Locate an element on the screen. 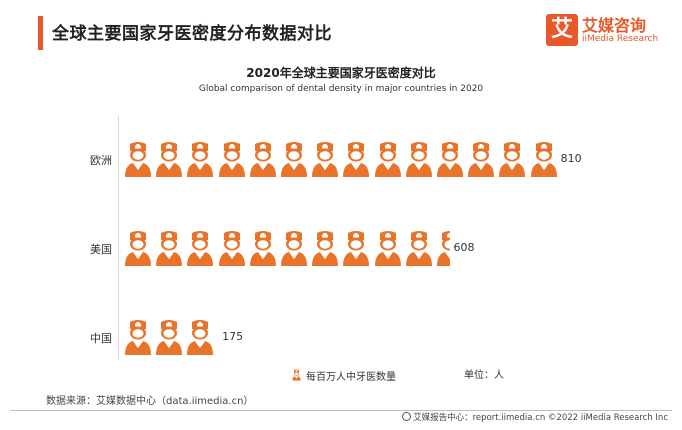 The width and height of the screenshot is (682, 430). globe-icon is located at coordinates (407, 416).